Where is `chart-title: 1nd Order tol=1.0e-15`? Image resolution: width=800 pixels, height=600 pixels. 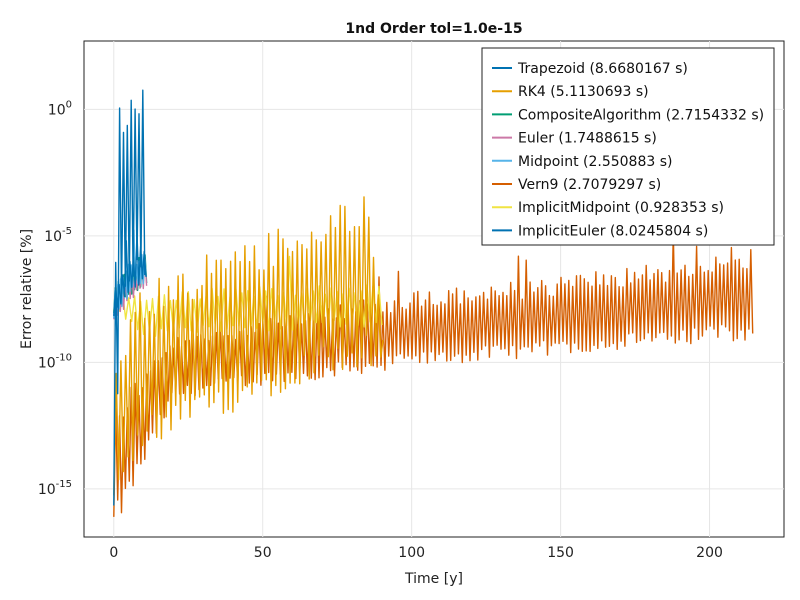 chart-title: 1nd Order tol=1.0e-15 is located at coordinates (433, 29).